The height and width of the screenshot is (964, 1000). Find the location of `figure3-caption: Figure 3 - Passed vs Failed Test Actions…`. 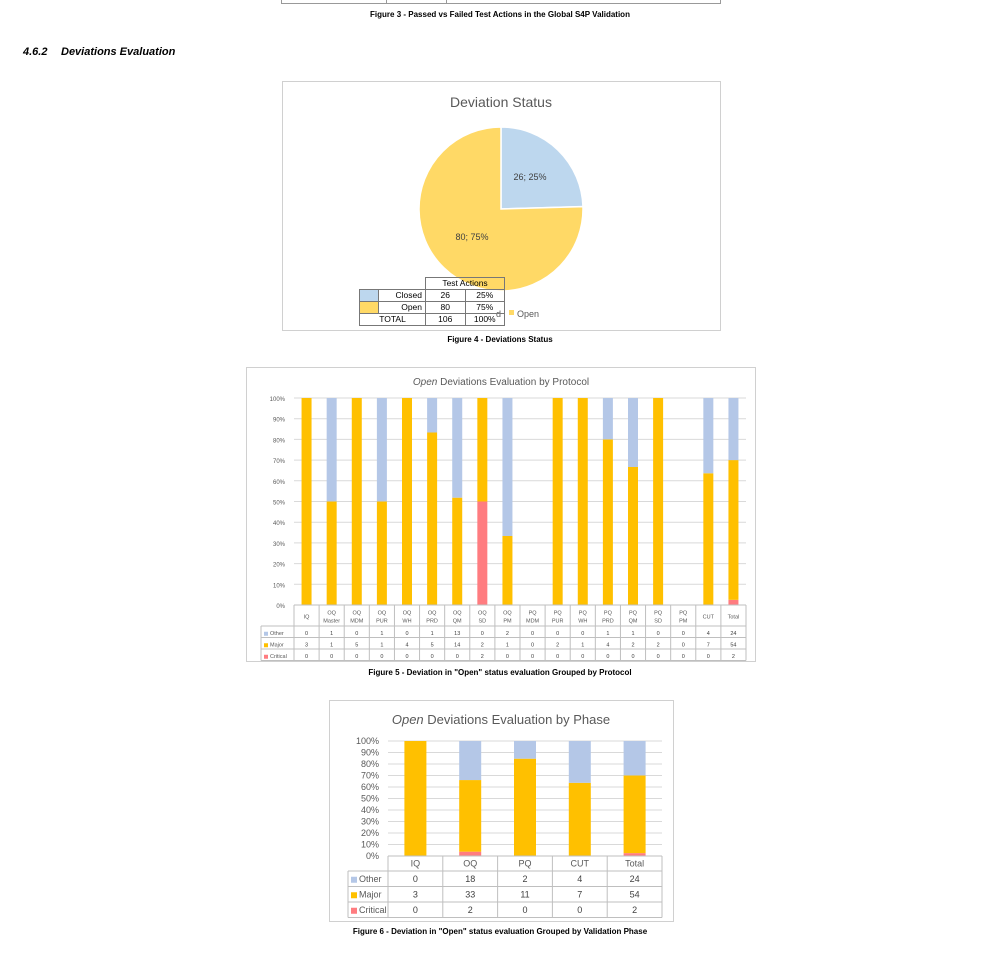

figure3-caption: Figure 3 - Passed vs Failed Test Actions… is located at coordinates (500, 14).